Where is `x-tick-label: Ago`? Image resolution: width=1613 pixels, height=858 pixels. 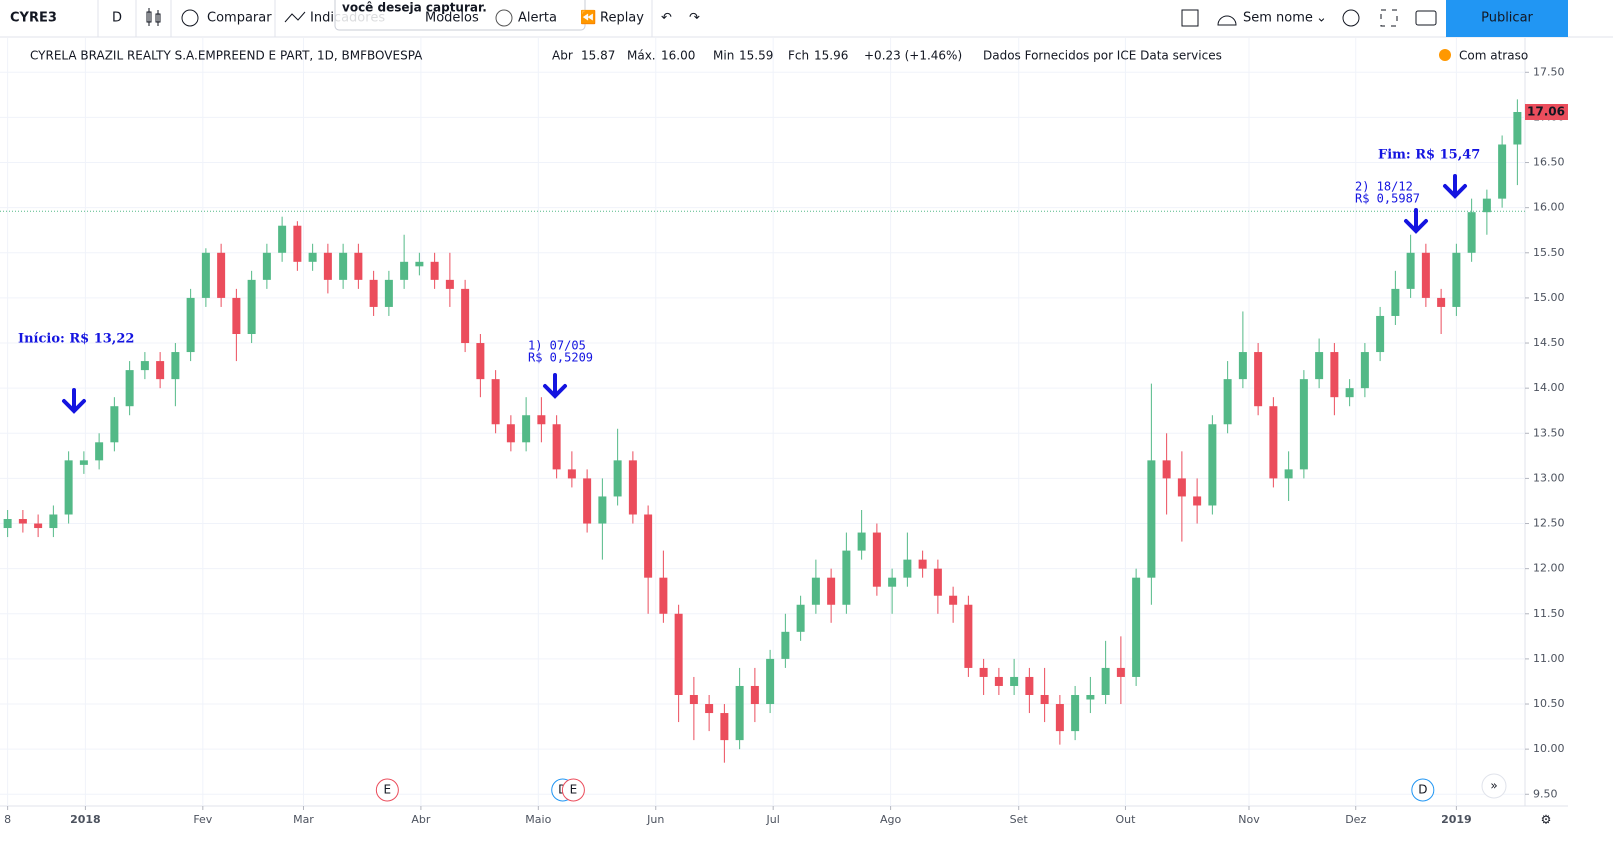
x-tick-label: Ago is located at coordinates (891, 819).